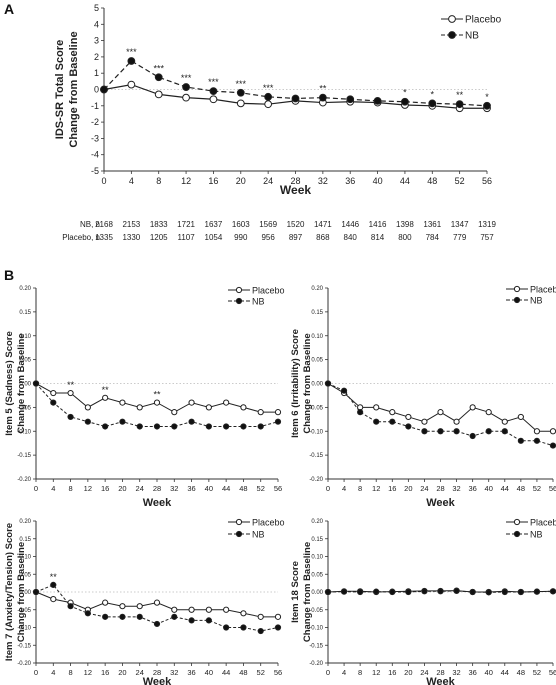 This screenshot has width=556, height=685. What do you see at coordinates (24, 480) in the screenshot?
I see `y-tick-label: -0.20` at bounding box center [24, 480].